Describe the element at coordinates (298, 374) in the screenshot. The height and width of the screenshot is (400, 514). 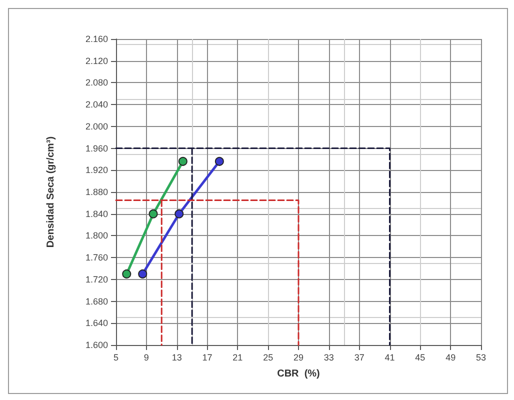
I see `x-axis-title: CBR (%)` at that location.